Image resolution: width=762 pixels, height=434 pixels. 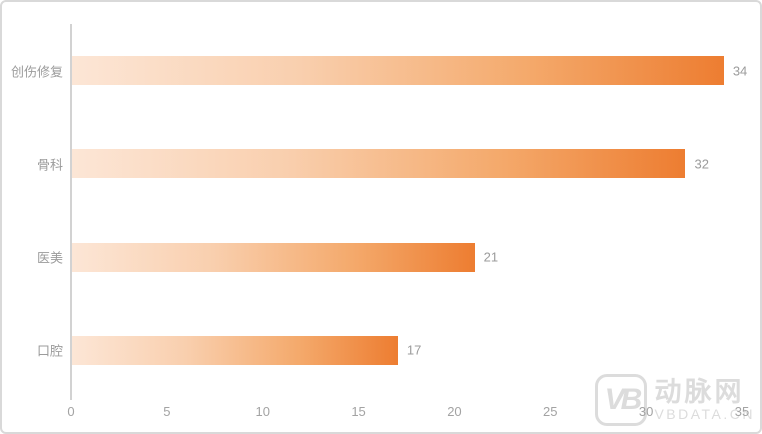 I want to click on x-tick-label: 10, so click(x=262, y=411).